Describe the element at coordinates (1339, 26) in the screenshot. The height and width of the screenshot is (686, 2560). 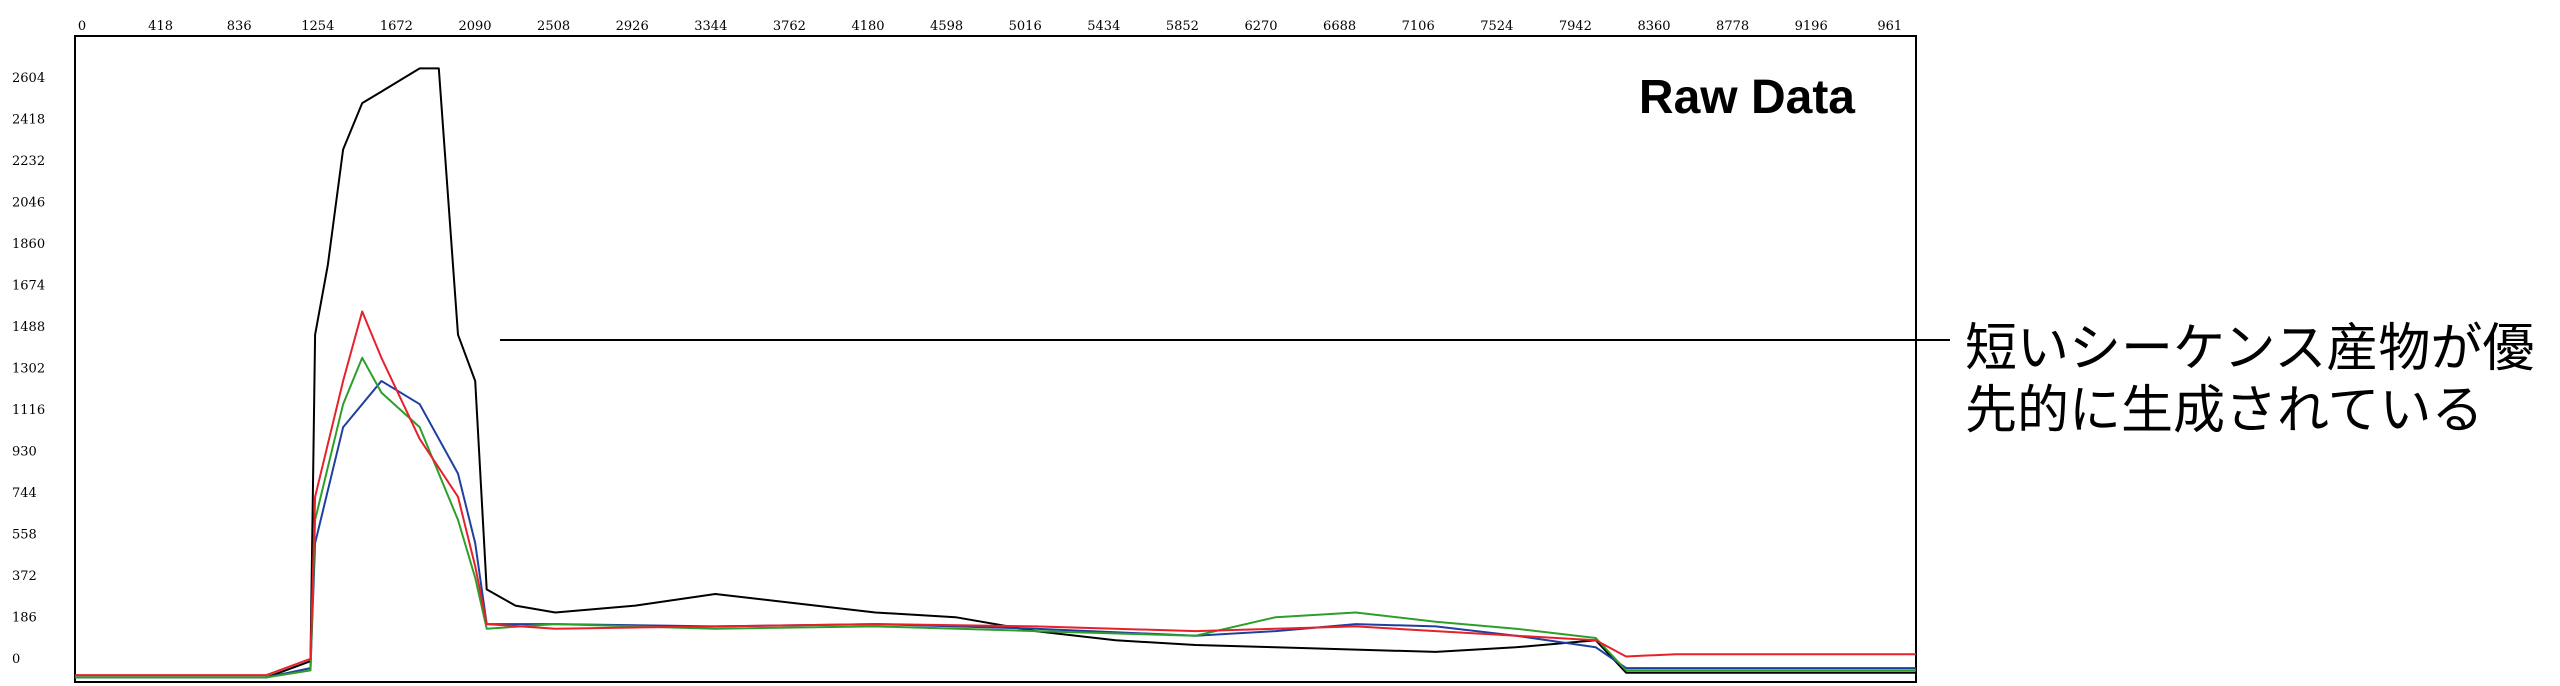
I see `x-tick-label: 6688` at that location.